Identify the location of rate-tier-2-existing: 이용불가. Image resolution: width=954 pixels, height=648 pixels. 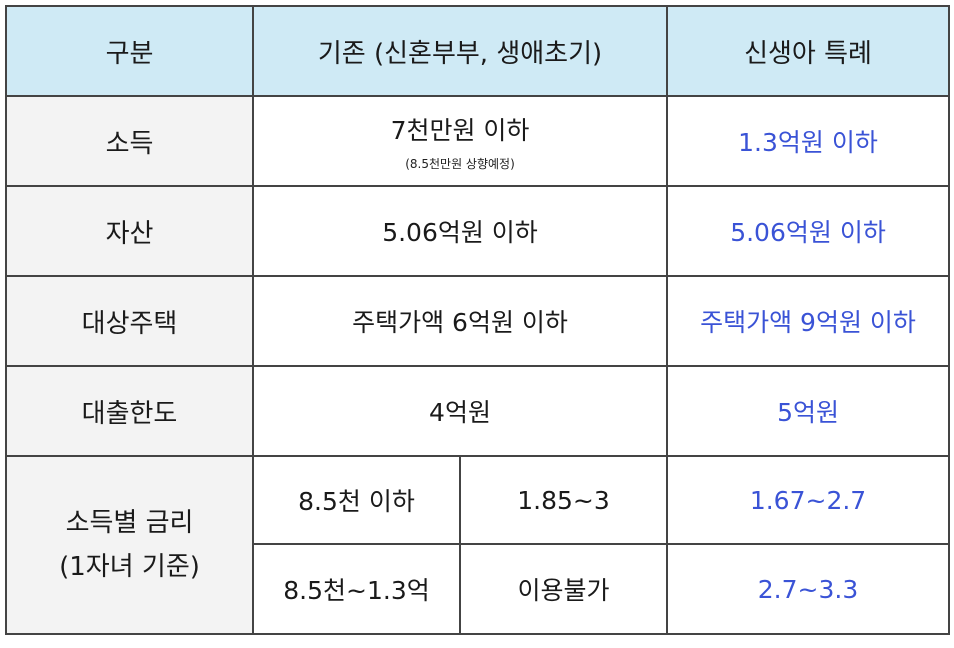
(563, 589).